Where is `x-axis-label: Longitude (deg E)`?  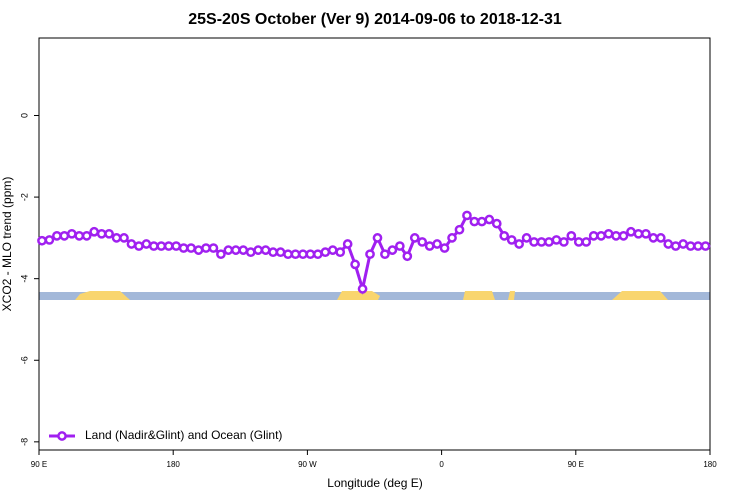
x-axis-label: Longitude (deg E) is located at coordinates (374, 483).